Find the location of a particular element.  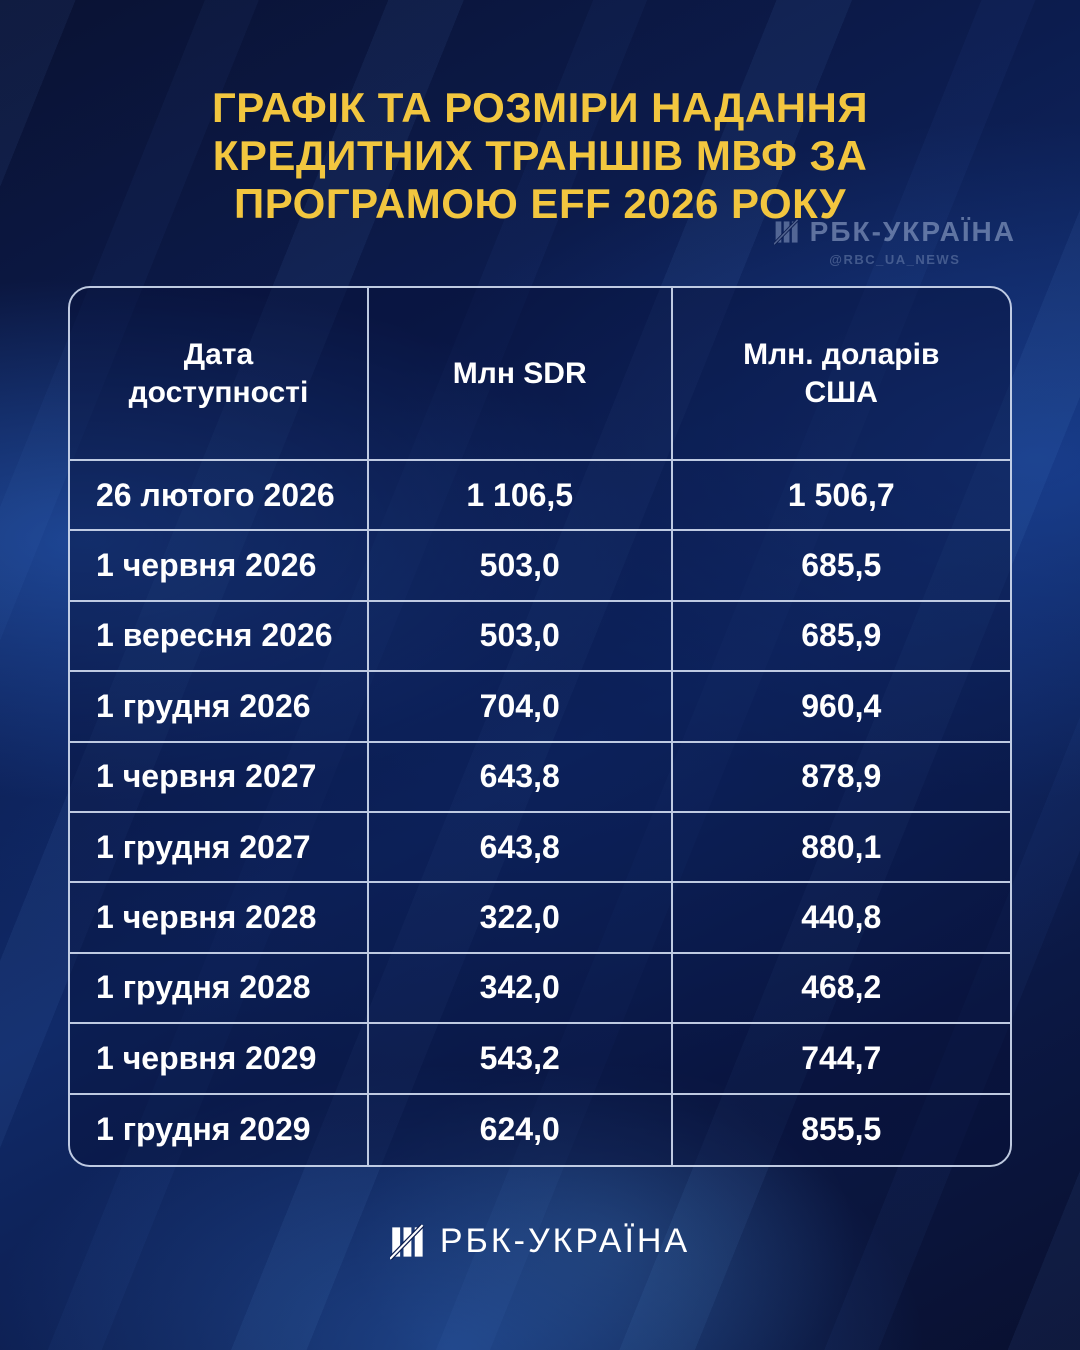

usd-amount-cell: 468,2 is located at coordinates (841, 989).